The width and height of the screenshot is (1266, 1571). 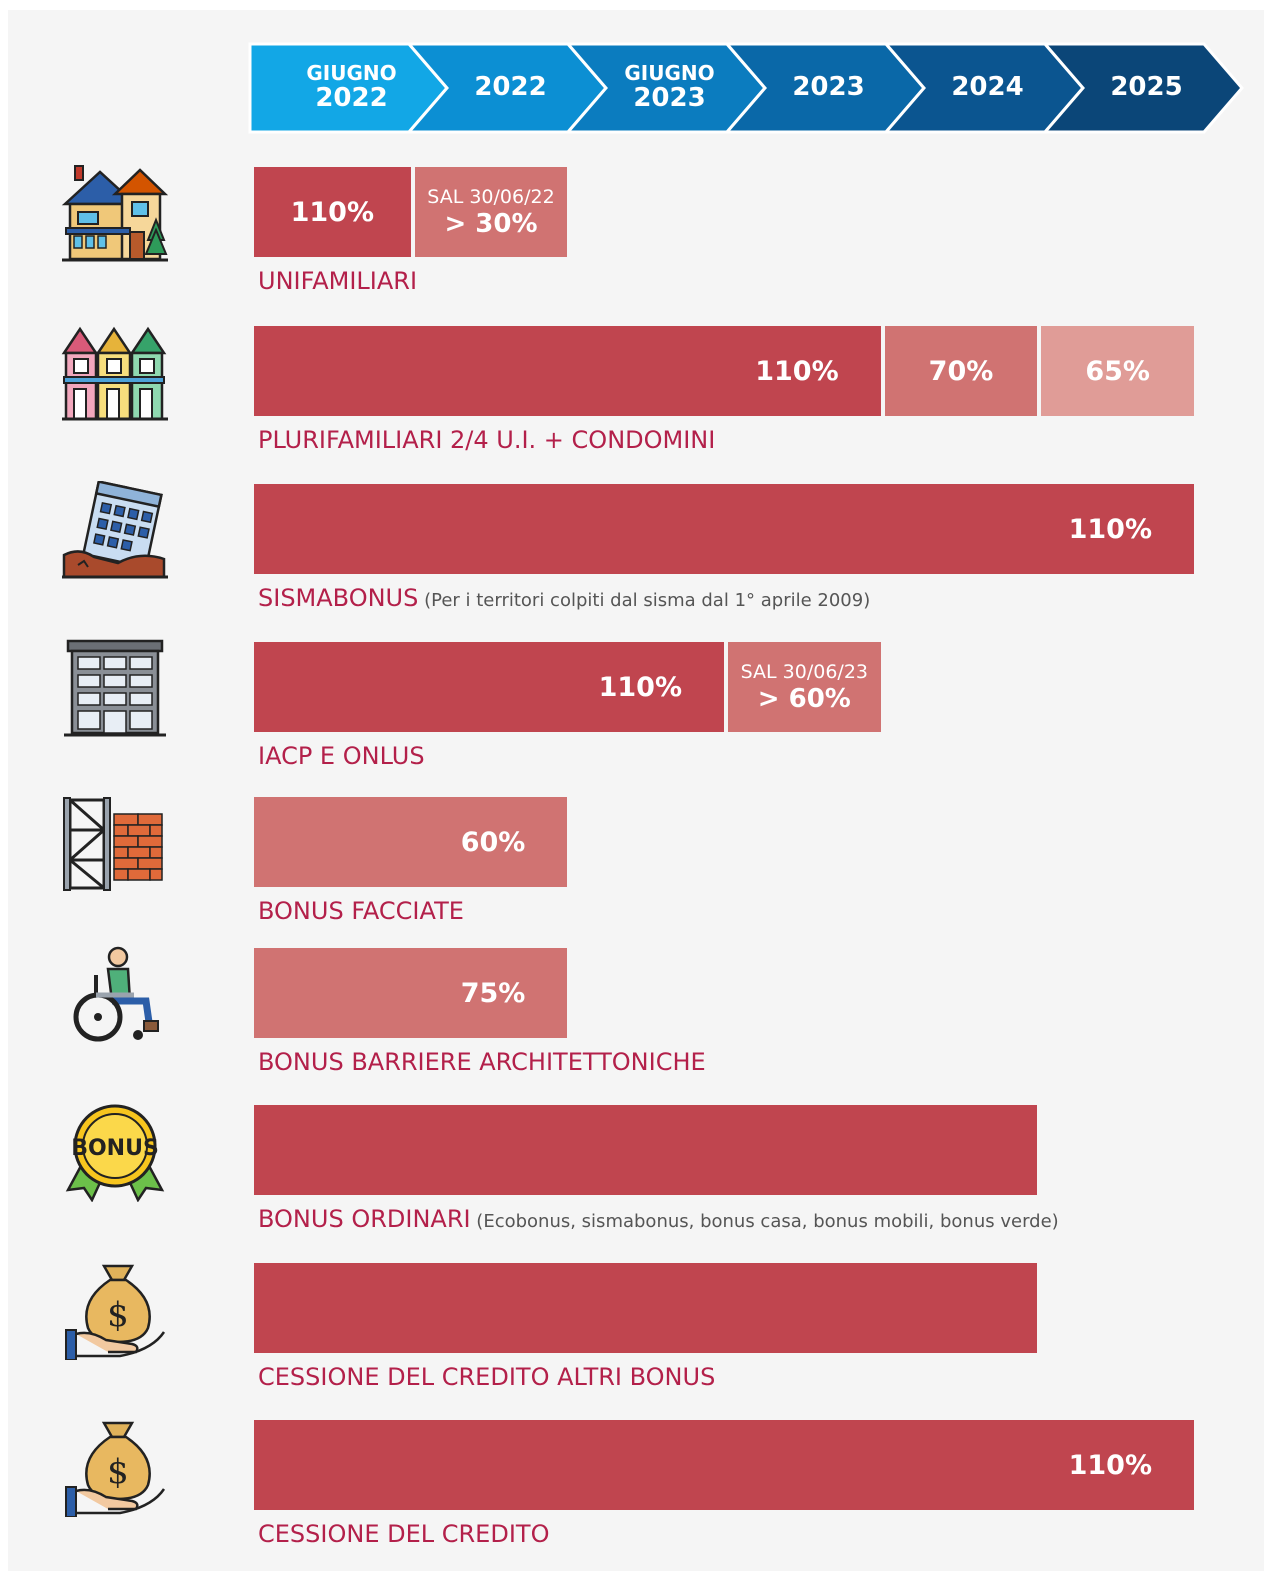 What do you see at coordinates (364, 1219) in the screenshot?
I see `row-label-main: BONUS ORDINARI` at bounding box center [364, 1219].